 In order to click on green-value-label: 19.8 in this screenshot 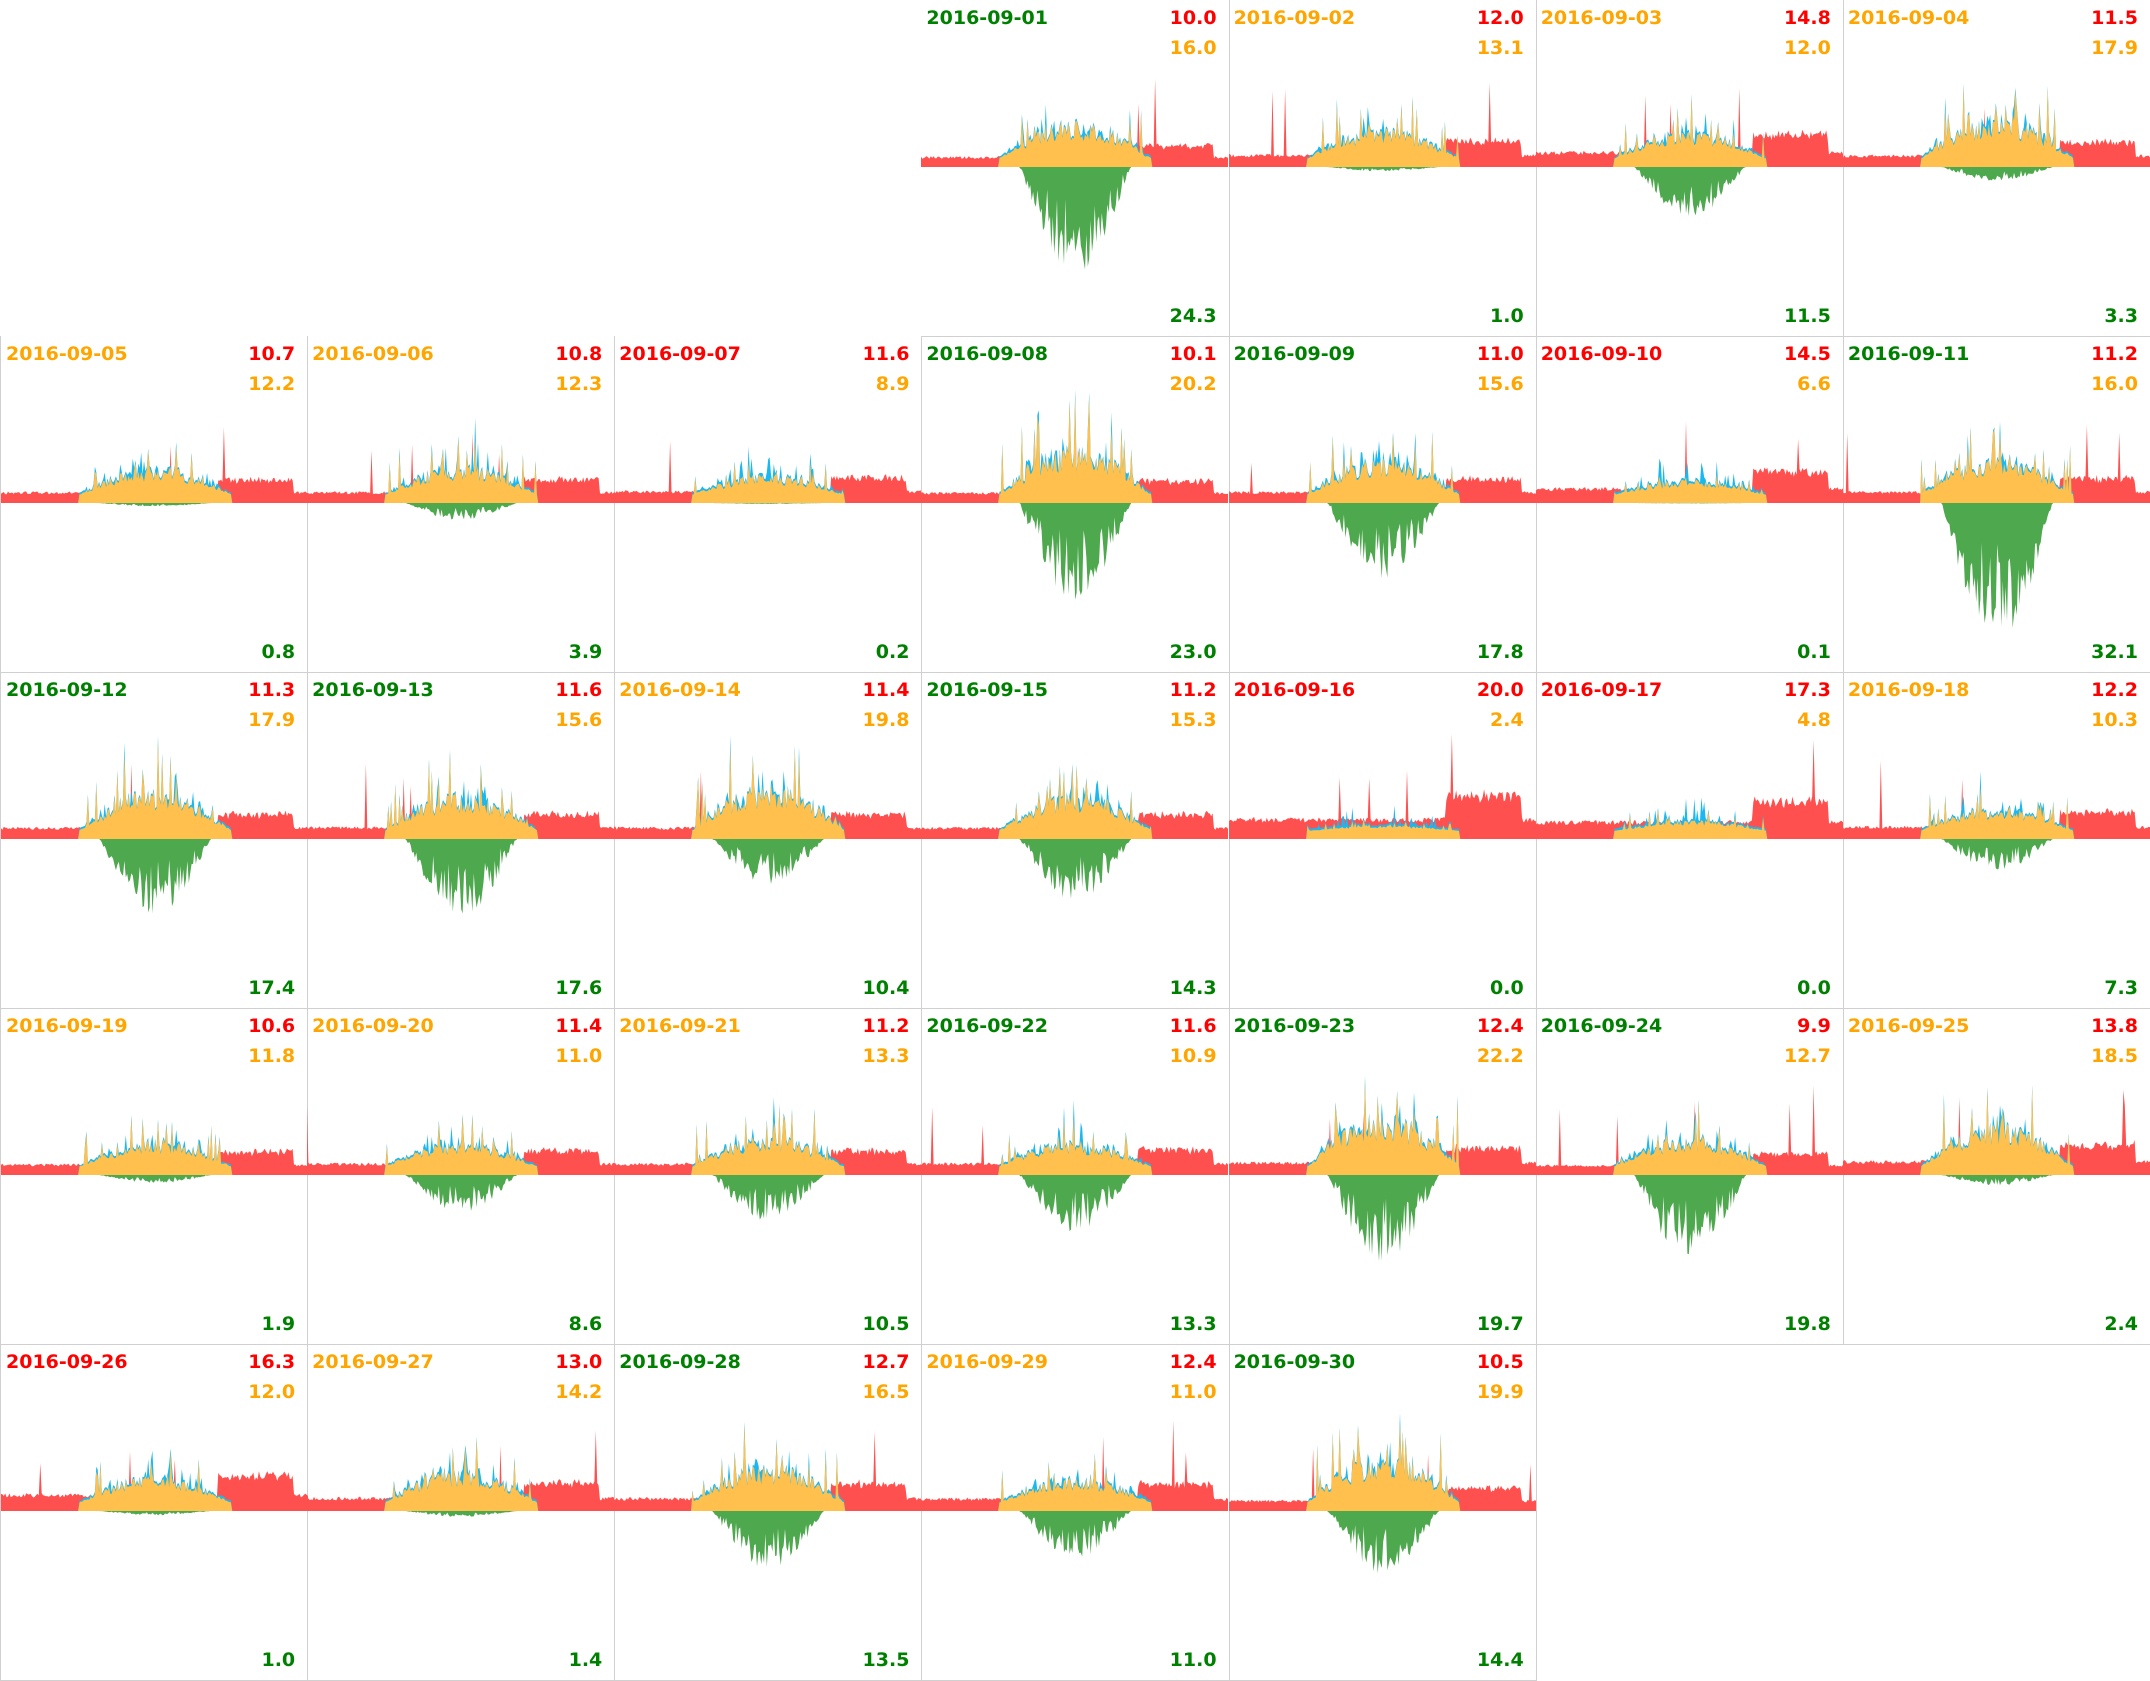, I will do `click(1807, 1324)`.